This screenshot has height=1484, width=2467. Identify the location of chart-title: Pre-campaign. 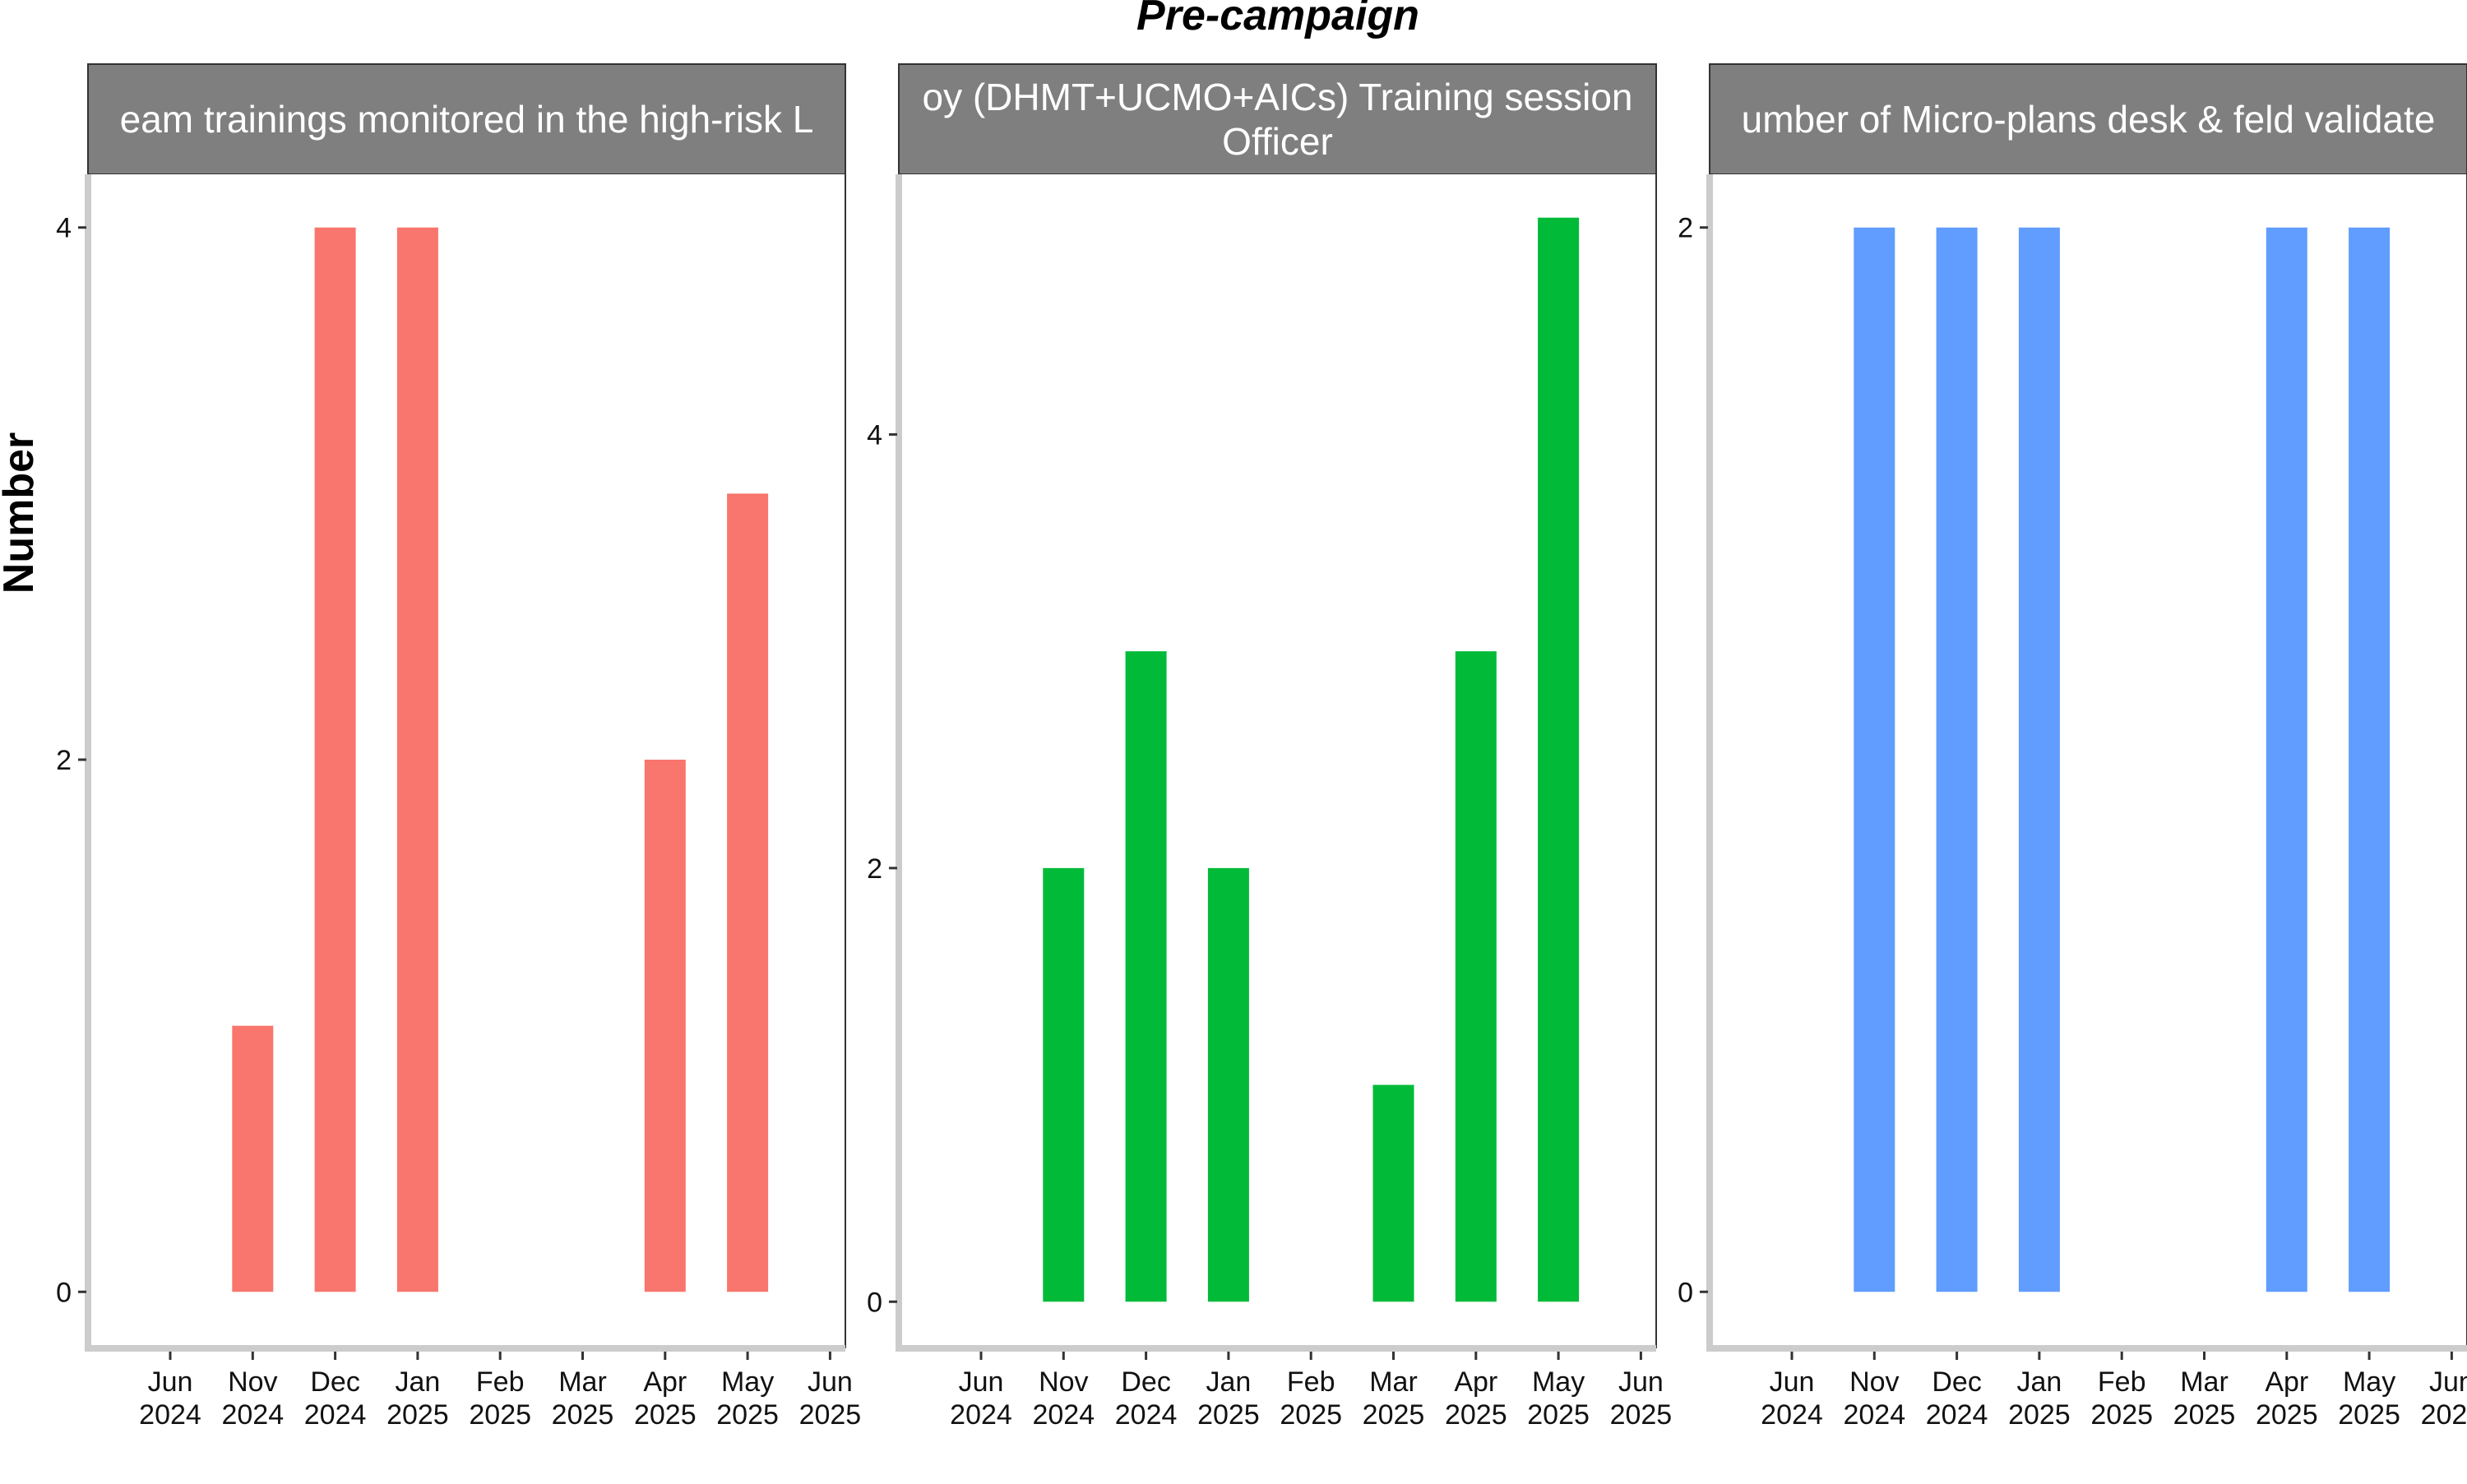
(1278, 19).